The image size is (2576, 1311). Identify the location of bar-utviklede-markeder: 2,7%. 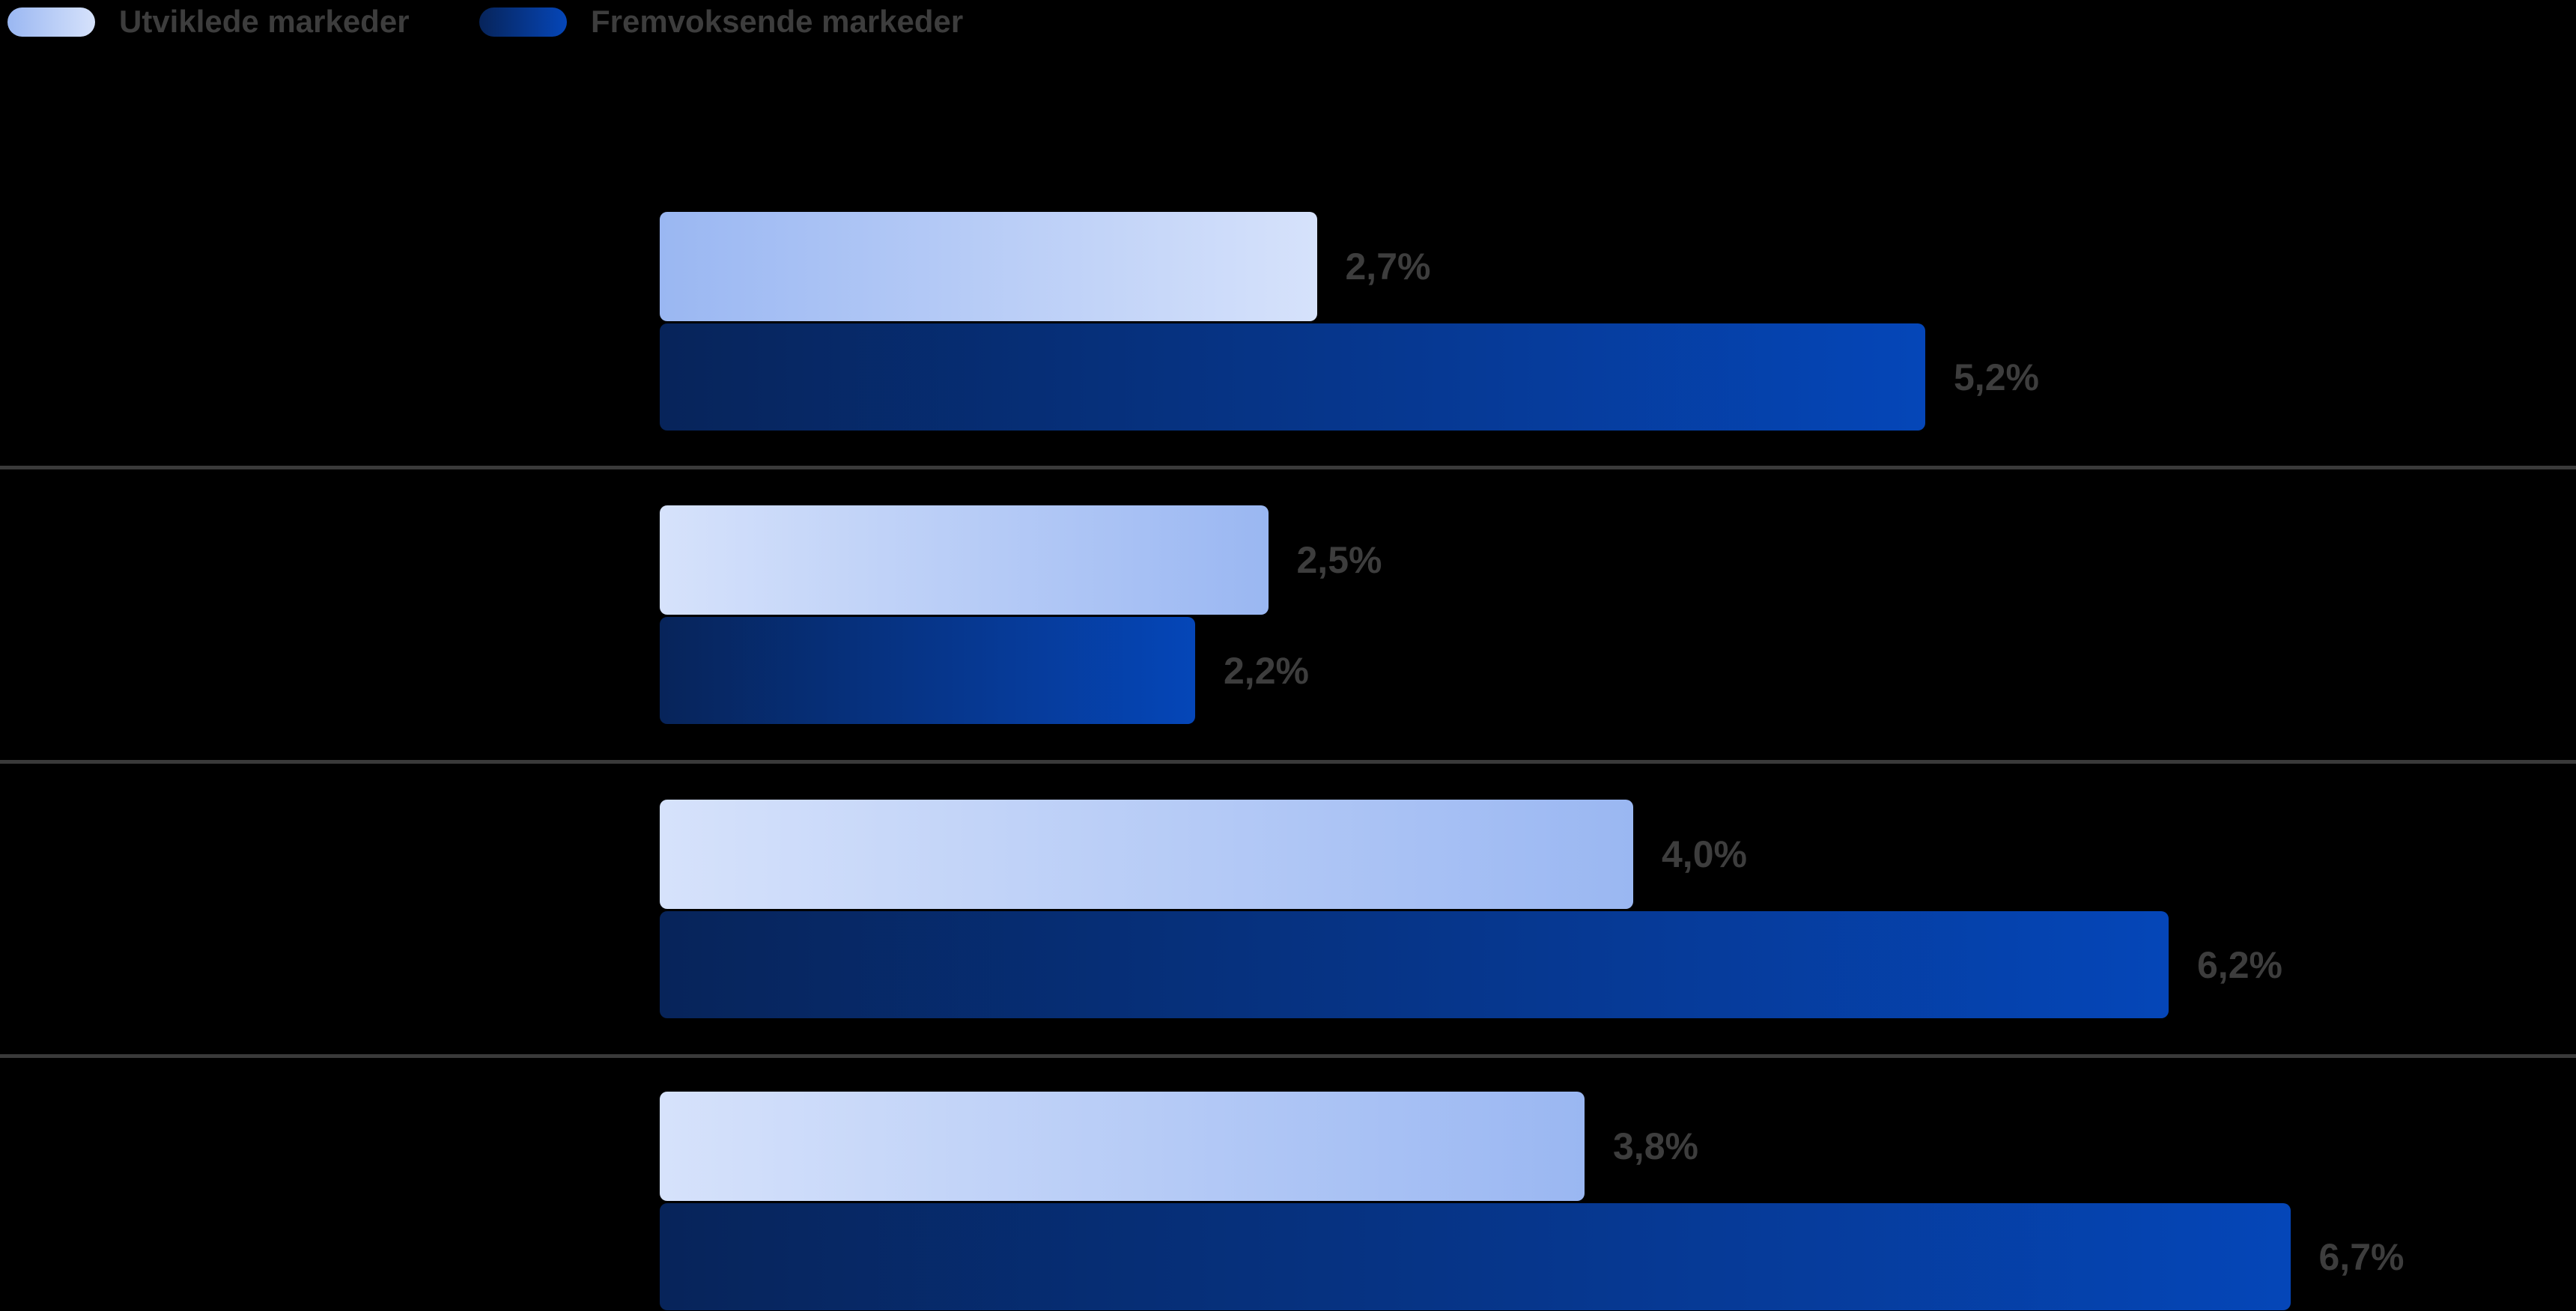
(1045, 266).